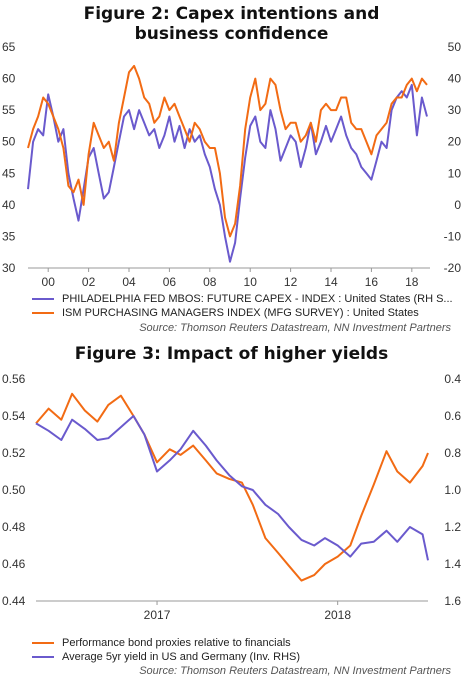 This screenshot has width=463, height=683. Describe the element at coordinates (9, 236) in the screenshot. I see `figure2-y-left-tick: 35` at that location.